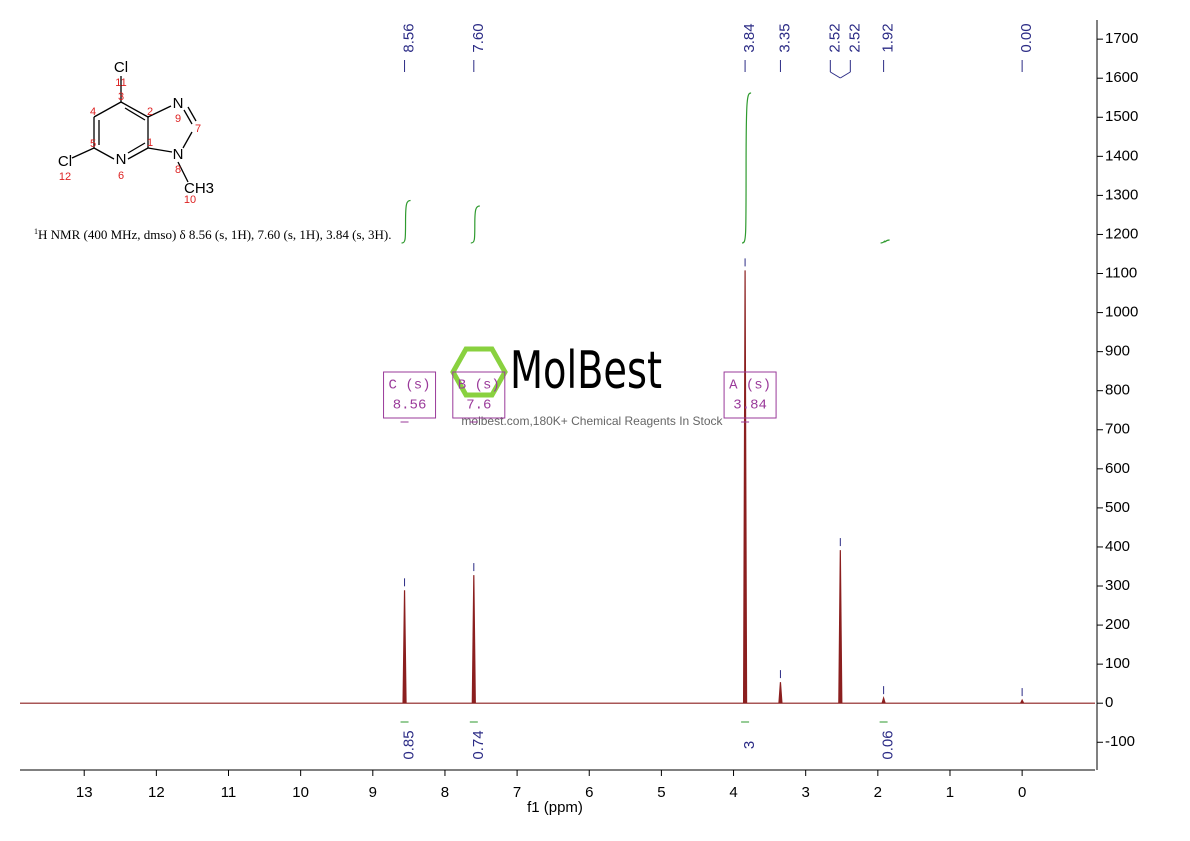 Image resolution: width=1190 pixels, height=841 pixels. Describe the element at coordinates (156, 792) in the screenshot. I see `x-tick-label: 12` at that location.